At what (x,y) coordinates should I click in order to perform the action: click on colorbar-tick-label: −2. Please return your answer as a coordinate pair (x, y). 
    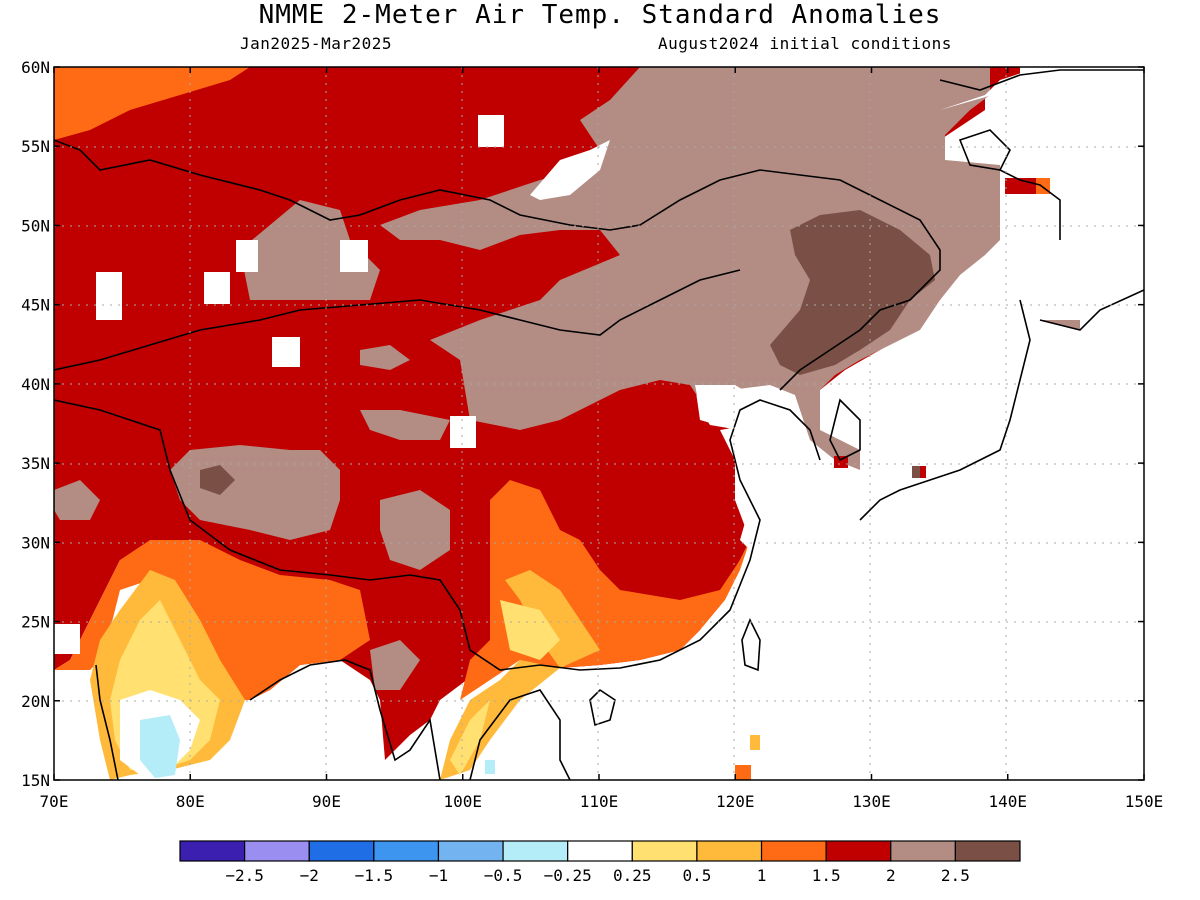
    Looking at the image, I should click on (309, 875).